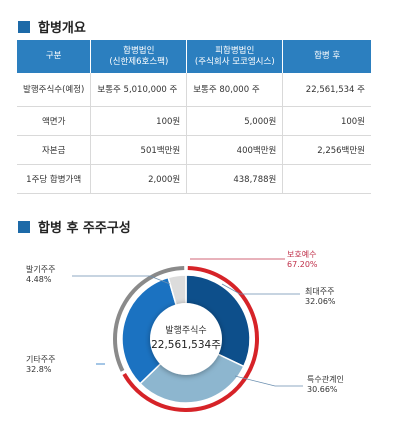  I want to click on center-value: 22,561,534주, so click(186, 345).